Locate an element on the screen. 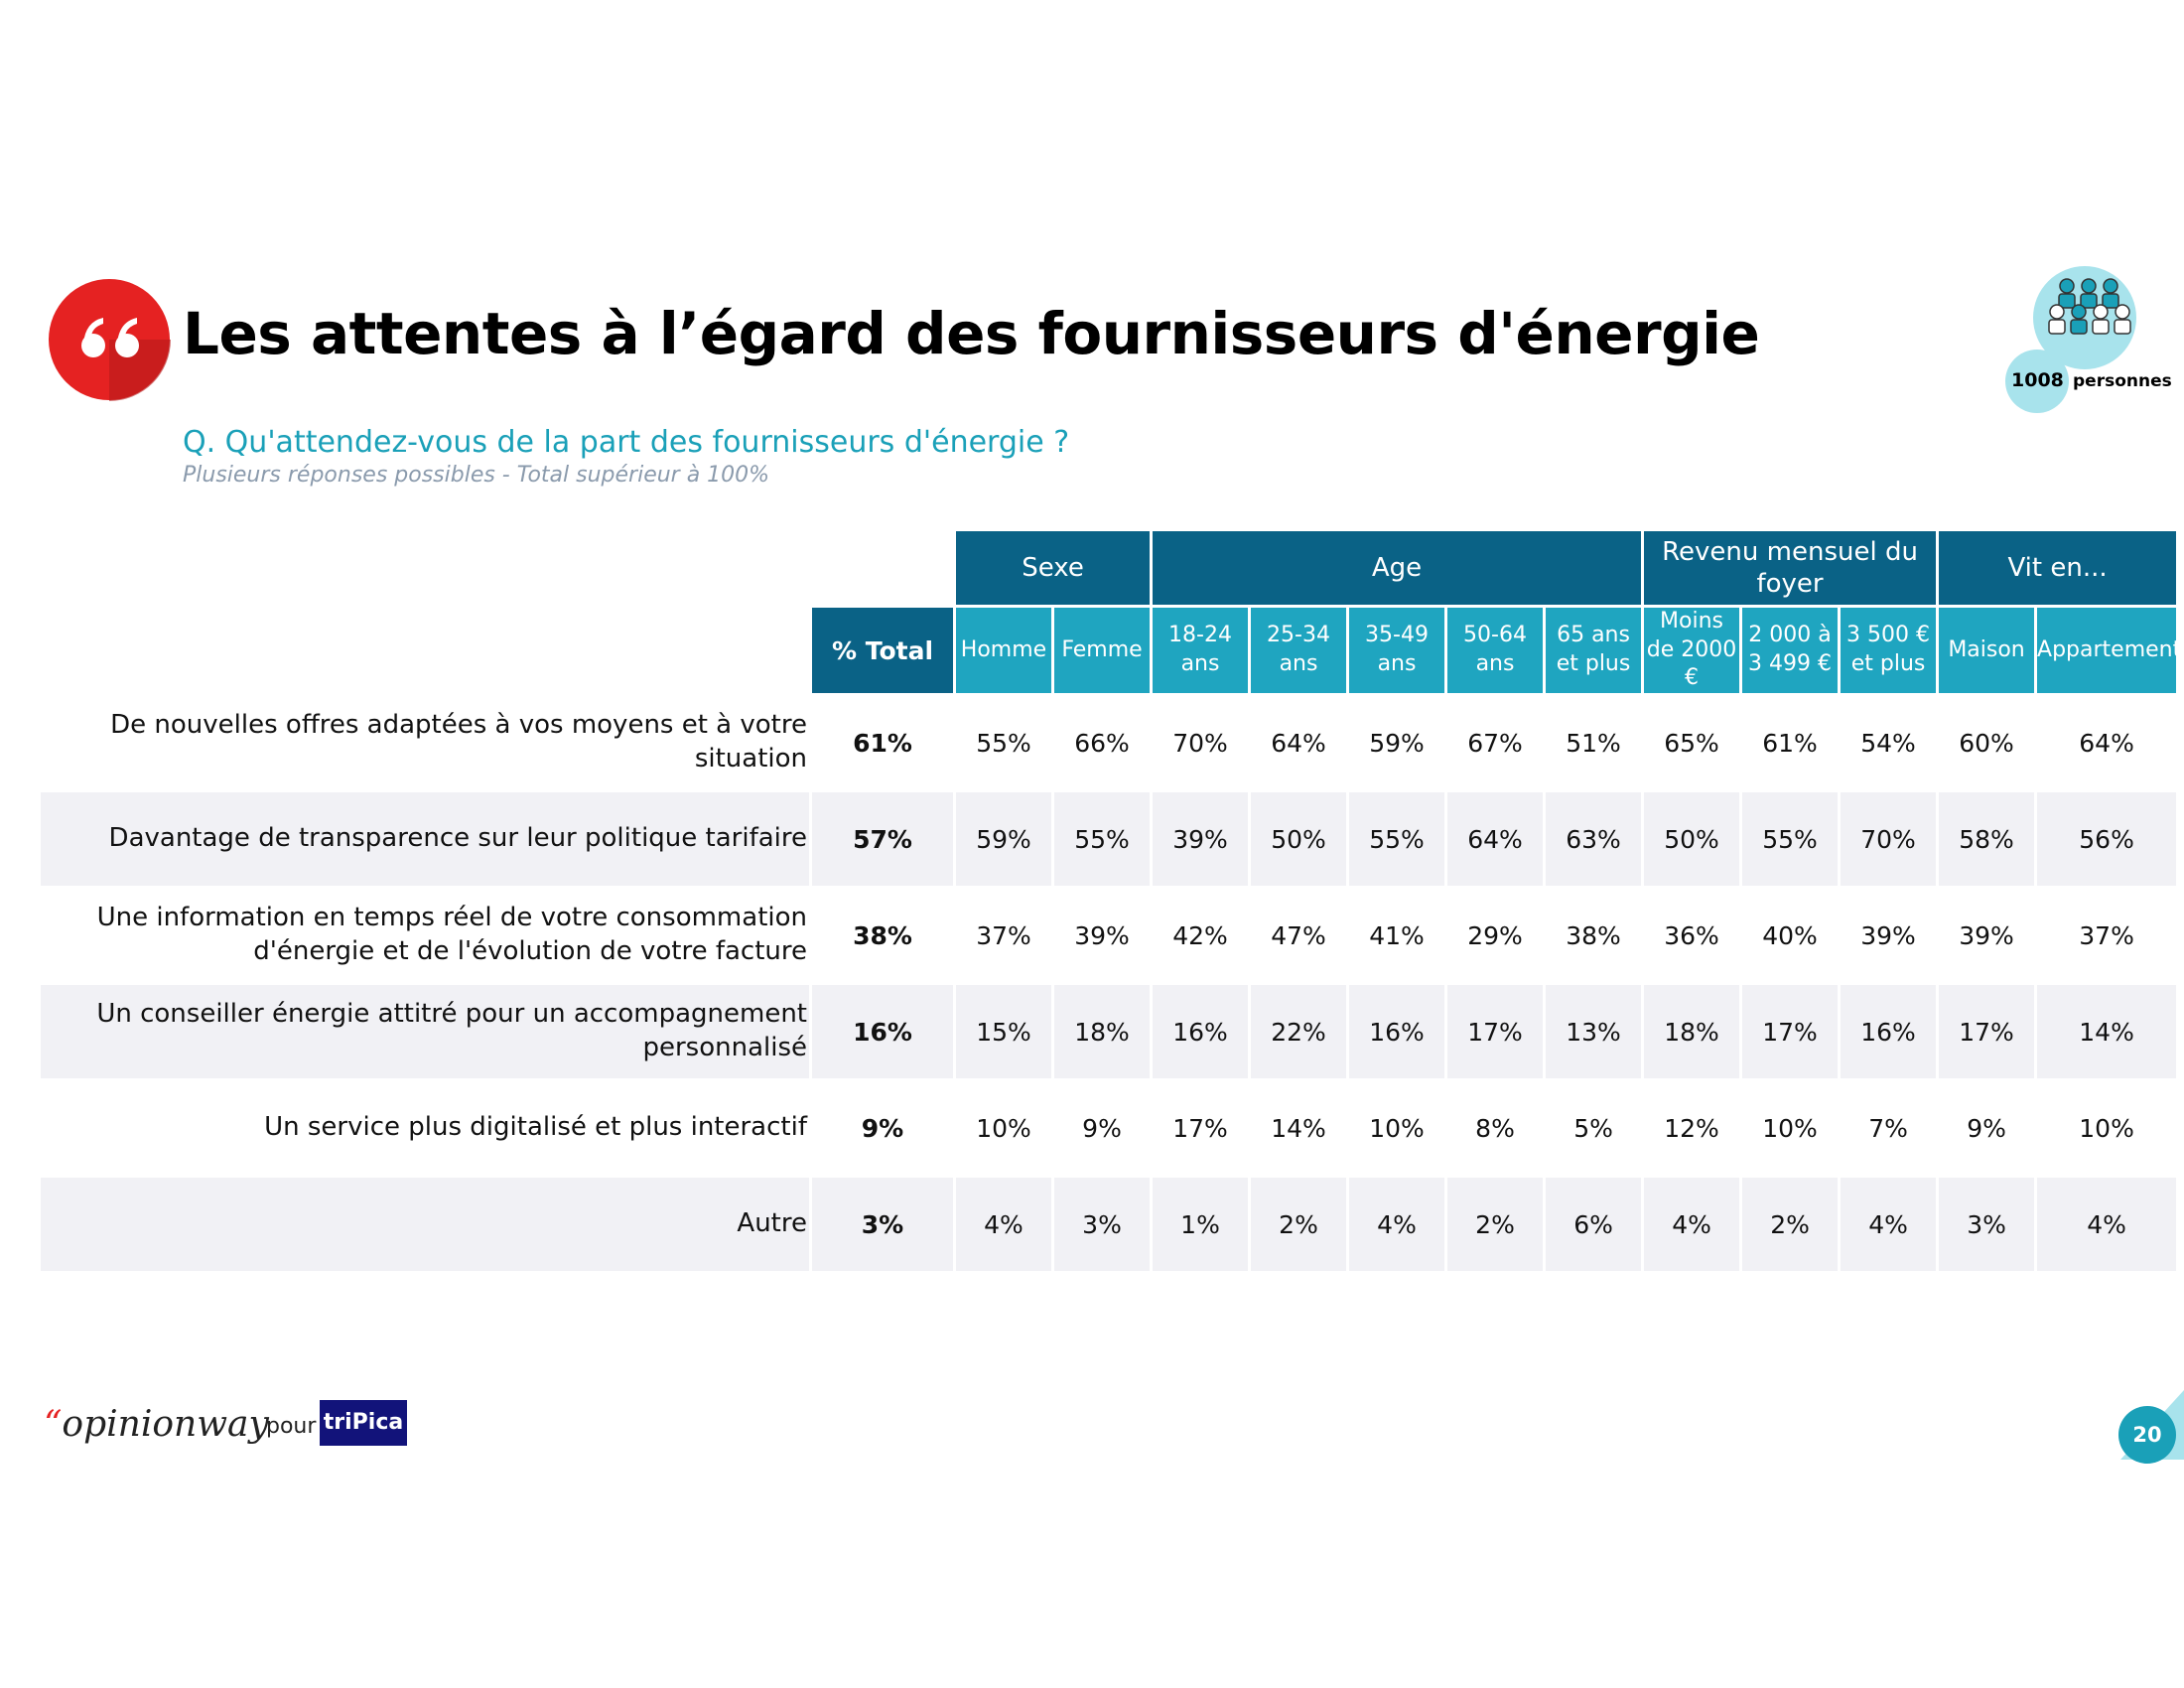  column-header: 3 500 € et plus is located at coordinates (1889, 650).